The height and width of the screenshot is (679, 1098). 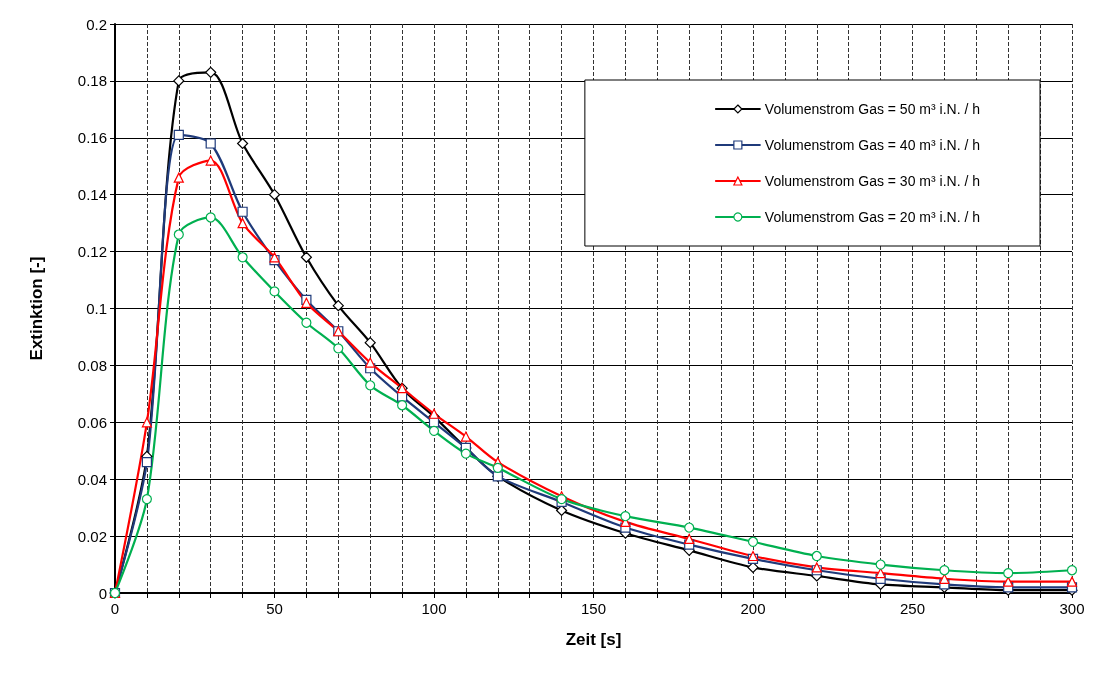 I want to click on y-axis-title: Extinktion [-], so click(x=36, y=308).